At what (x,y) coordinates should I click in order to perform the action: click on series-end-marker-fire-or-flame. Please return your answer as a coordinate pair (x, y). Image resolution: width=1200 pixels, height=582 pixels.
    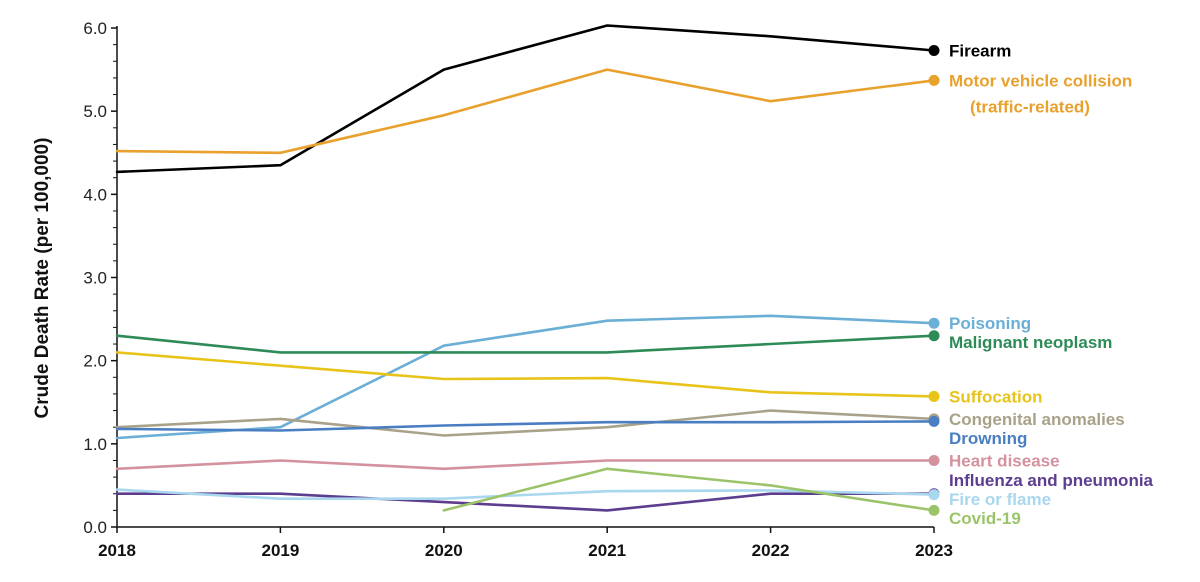
    Looking at the image, I should click on (934, 495).